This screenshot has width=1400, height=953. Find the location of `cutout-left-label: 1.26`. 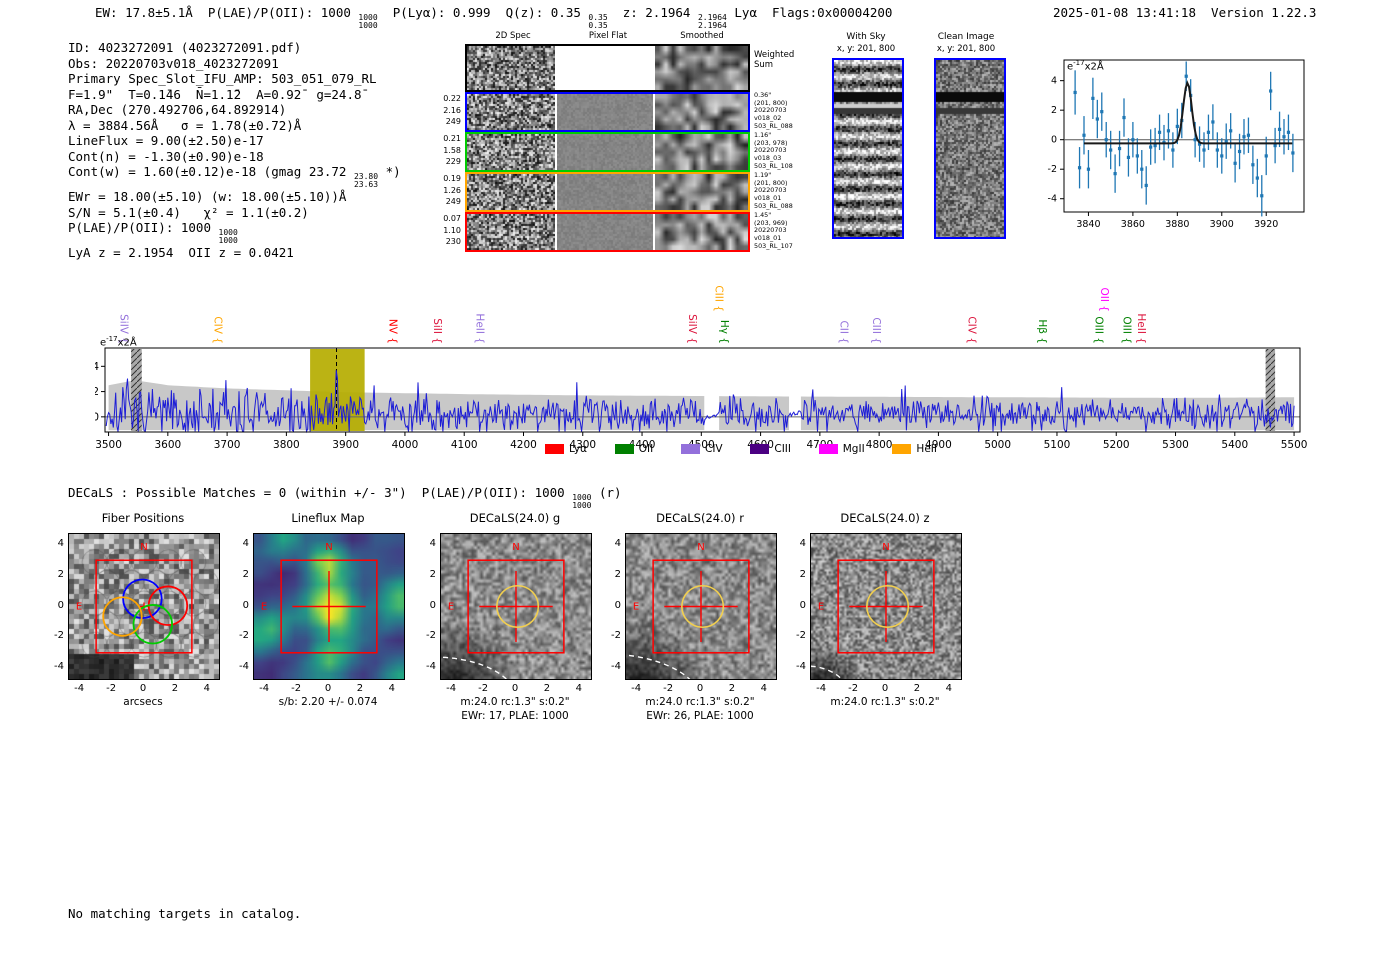

cutout-left-label: 1.26 is located at coordinates (452, 190).